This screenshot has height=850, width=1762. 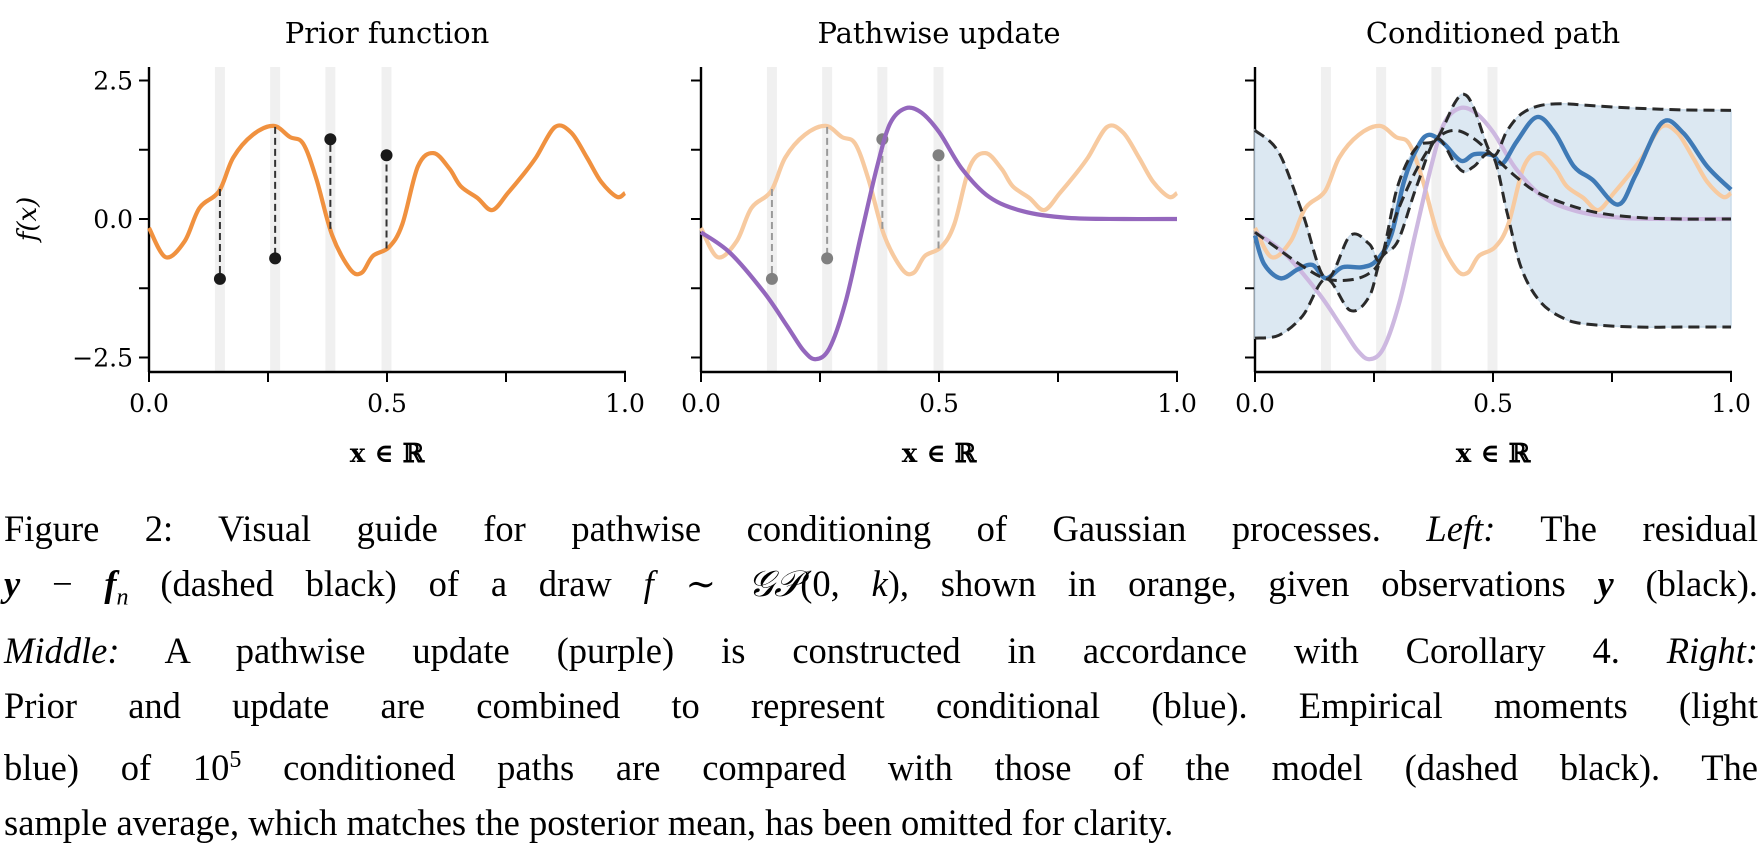 I want to click on caption-text: ∼, so click(x=700, y=583).